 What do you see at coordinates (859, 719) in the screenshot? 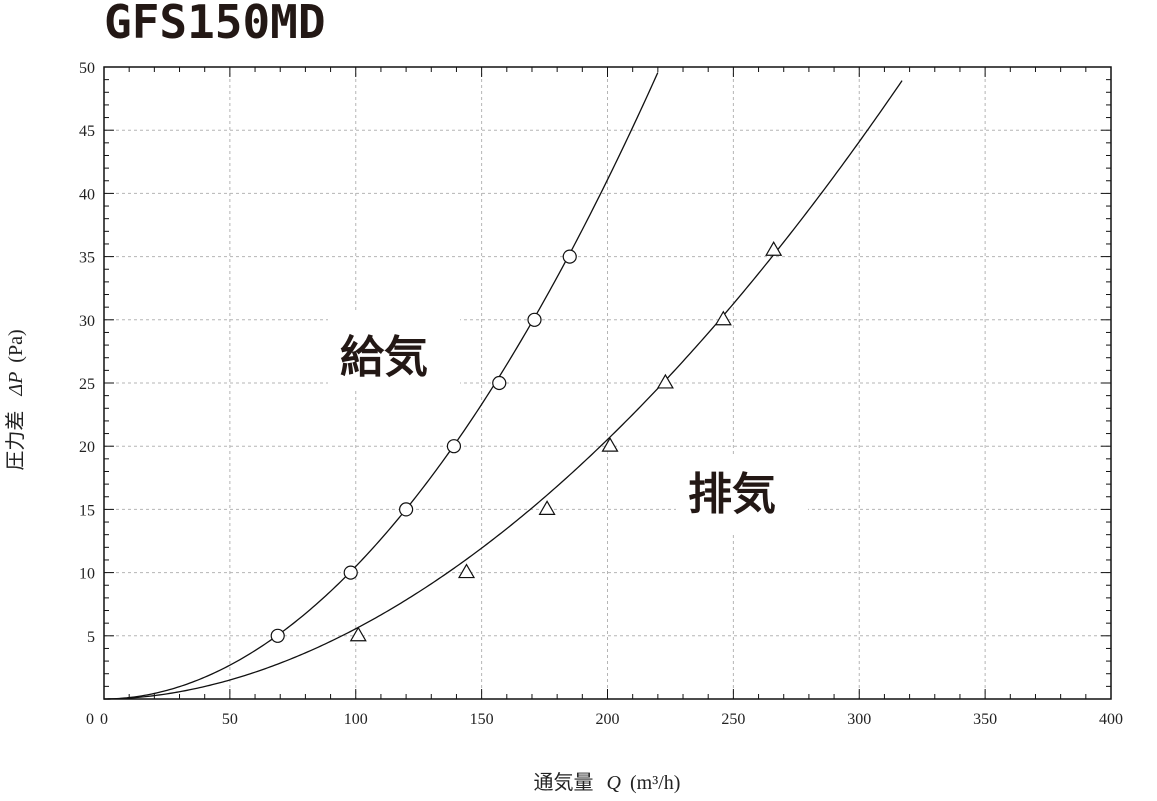
I see `x-tick-label: 300` at bounding box center [859, 719].